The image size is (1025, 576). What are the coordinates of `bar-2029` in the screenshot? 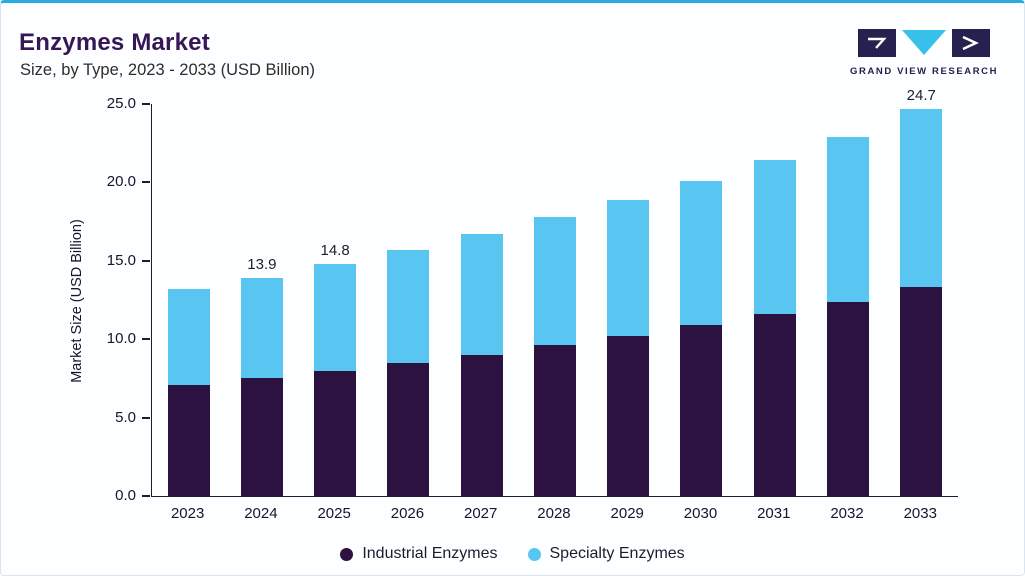 It's located at (628, 347).